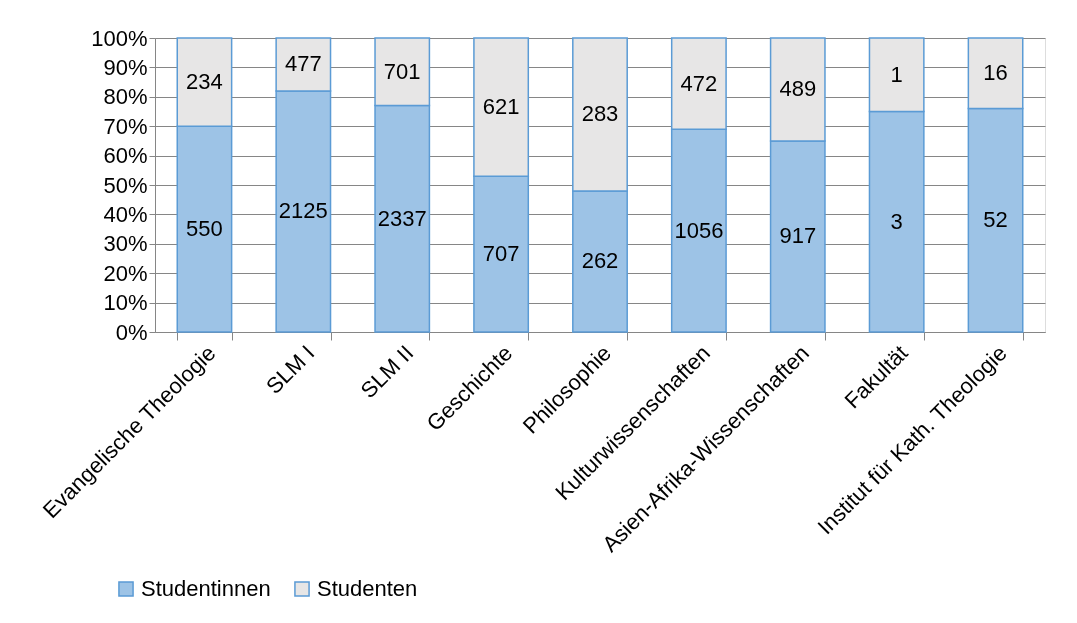  Describe the element at coordinates (896, 221) in the screenshot. I see `annotation: 3` at that location.